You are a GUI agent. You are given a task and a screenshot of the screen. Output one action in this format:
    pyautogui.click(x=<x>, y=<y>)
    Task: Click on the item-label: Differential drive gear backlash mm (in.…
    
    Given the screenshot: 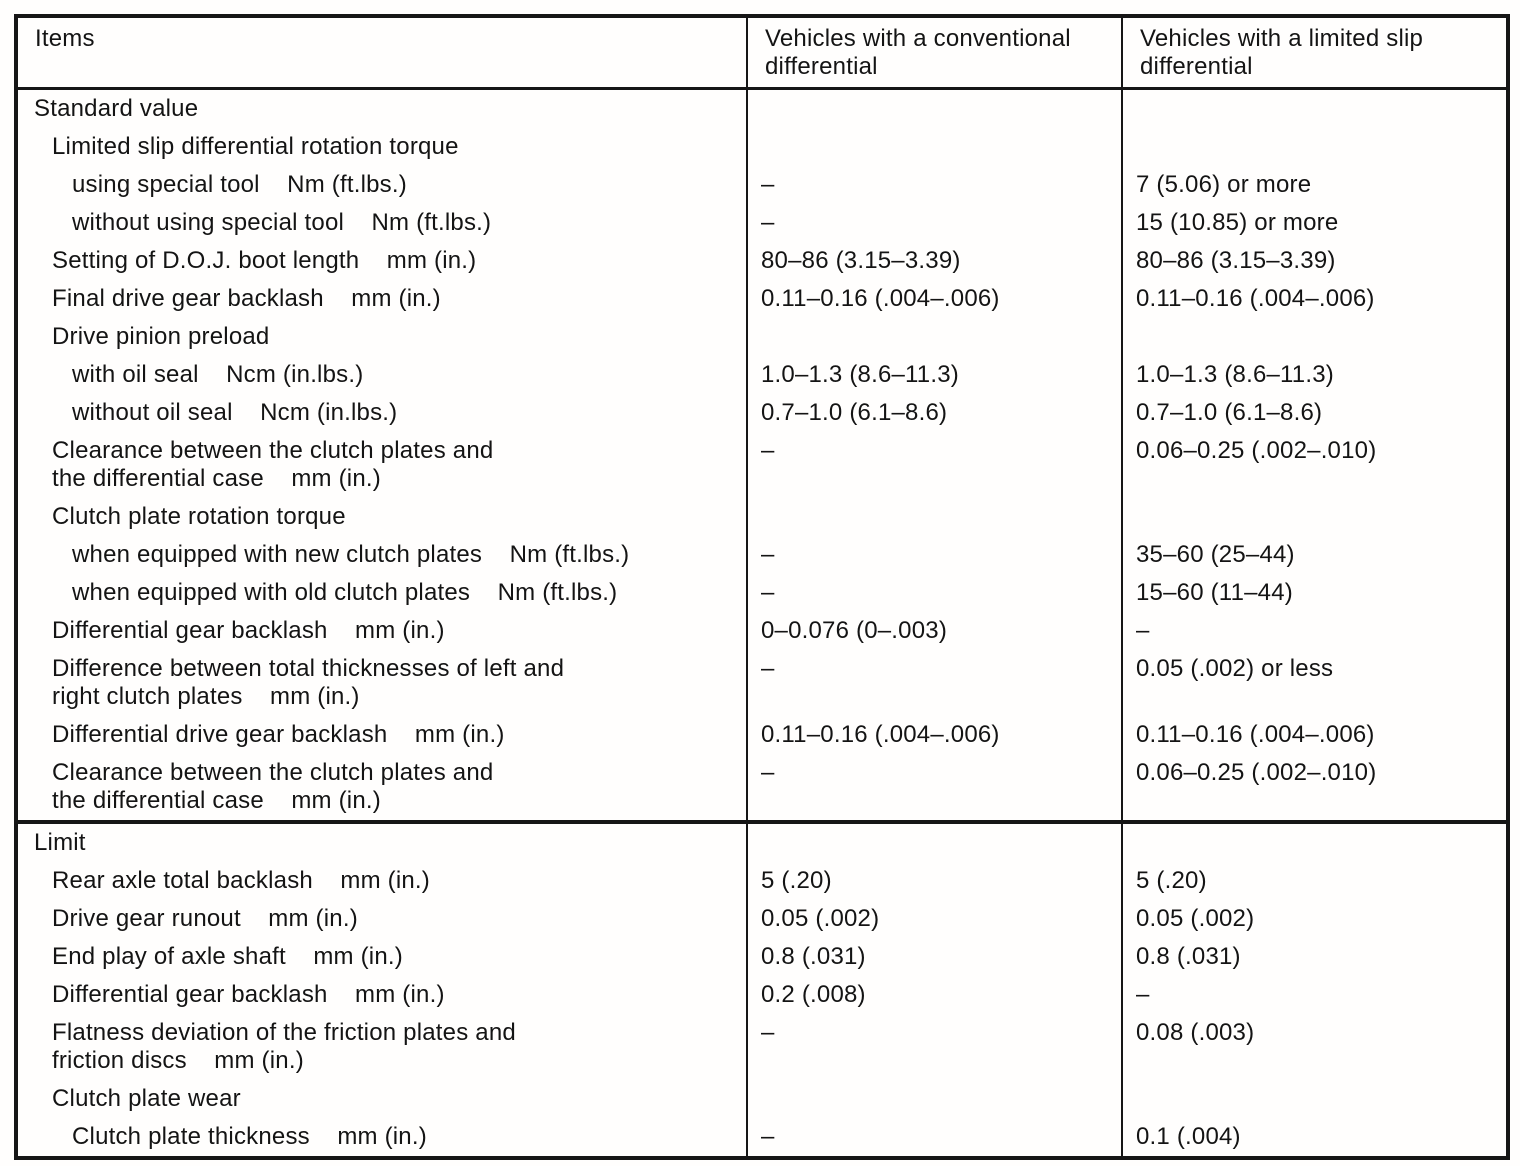 What is the action you would take?
    pyautogui.click(x=278, y=734)
    